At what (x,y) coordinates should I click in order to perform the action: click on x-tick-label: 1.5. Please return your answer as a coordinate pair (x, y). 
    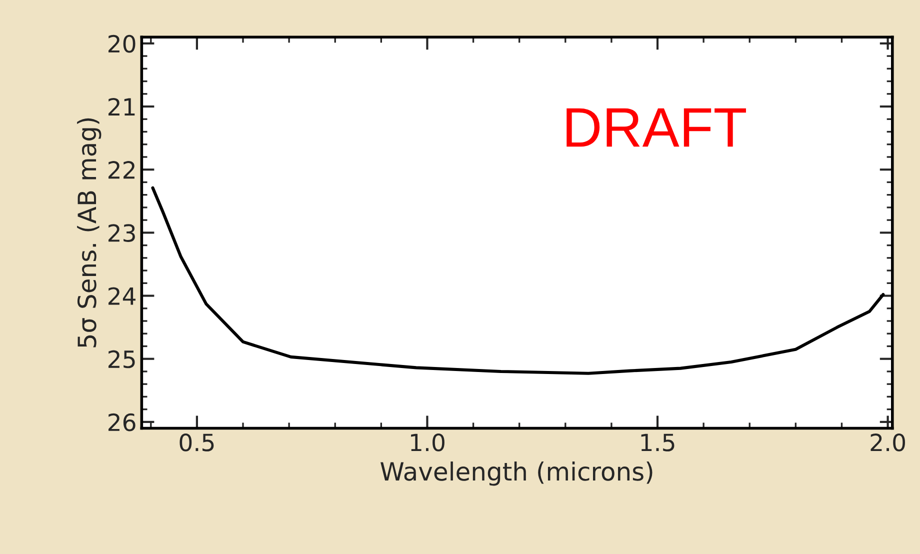
    Looking at the image, I should click on (657, 443).